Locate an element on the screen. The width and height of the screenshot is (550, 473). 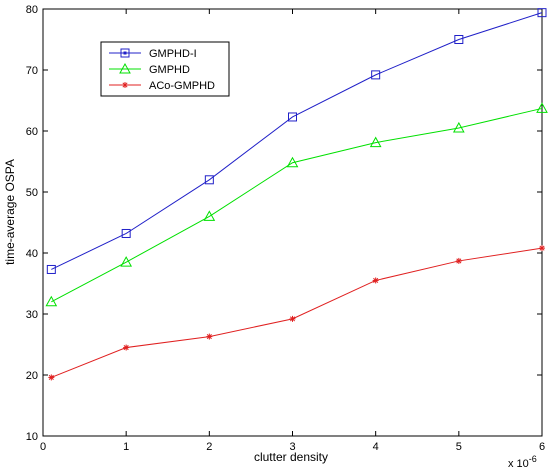
y-tick-label: 80 is located at coordinates (32, 10).